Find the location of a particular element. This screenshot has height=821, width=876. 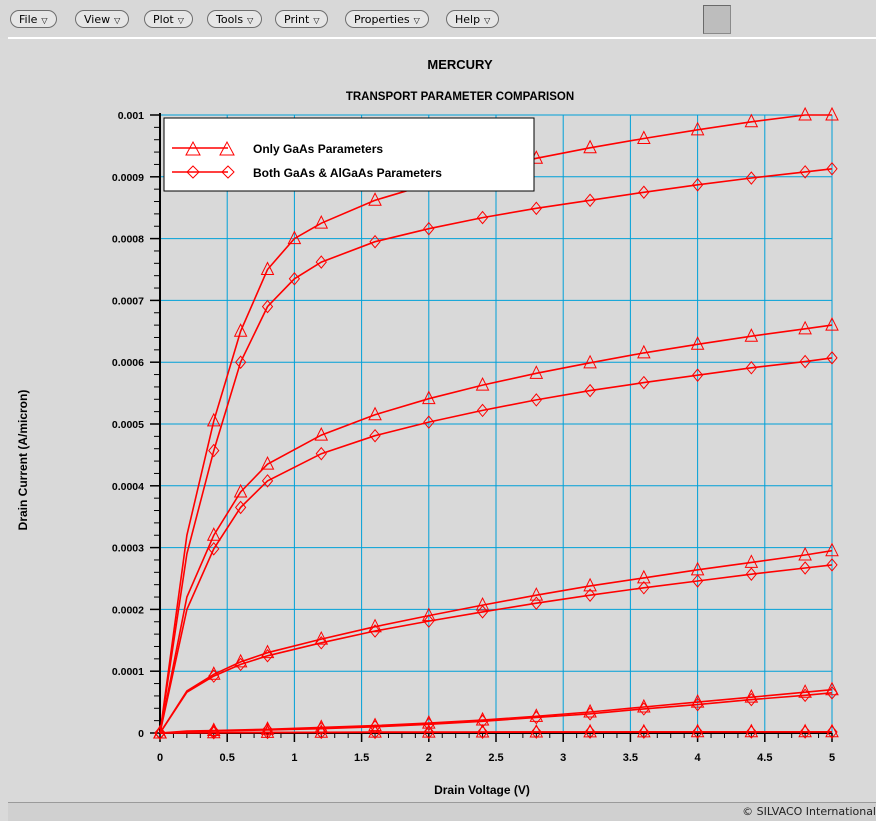

x-tick-label: 4 is located at coordinates (698, 758).